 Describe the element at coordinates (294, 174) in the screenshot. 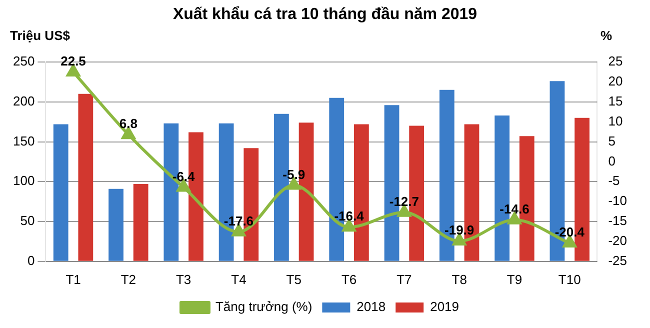

I see `data-label: -5.9` at that location.